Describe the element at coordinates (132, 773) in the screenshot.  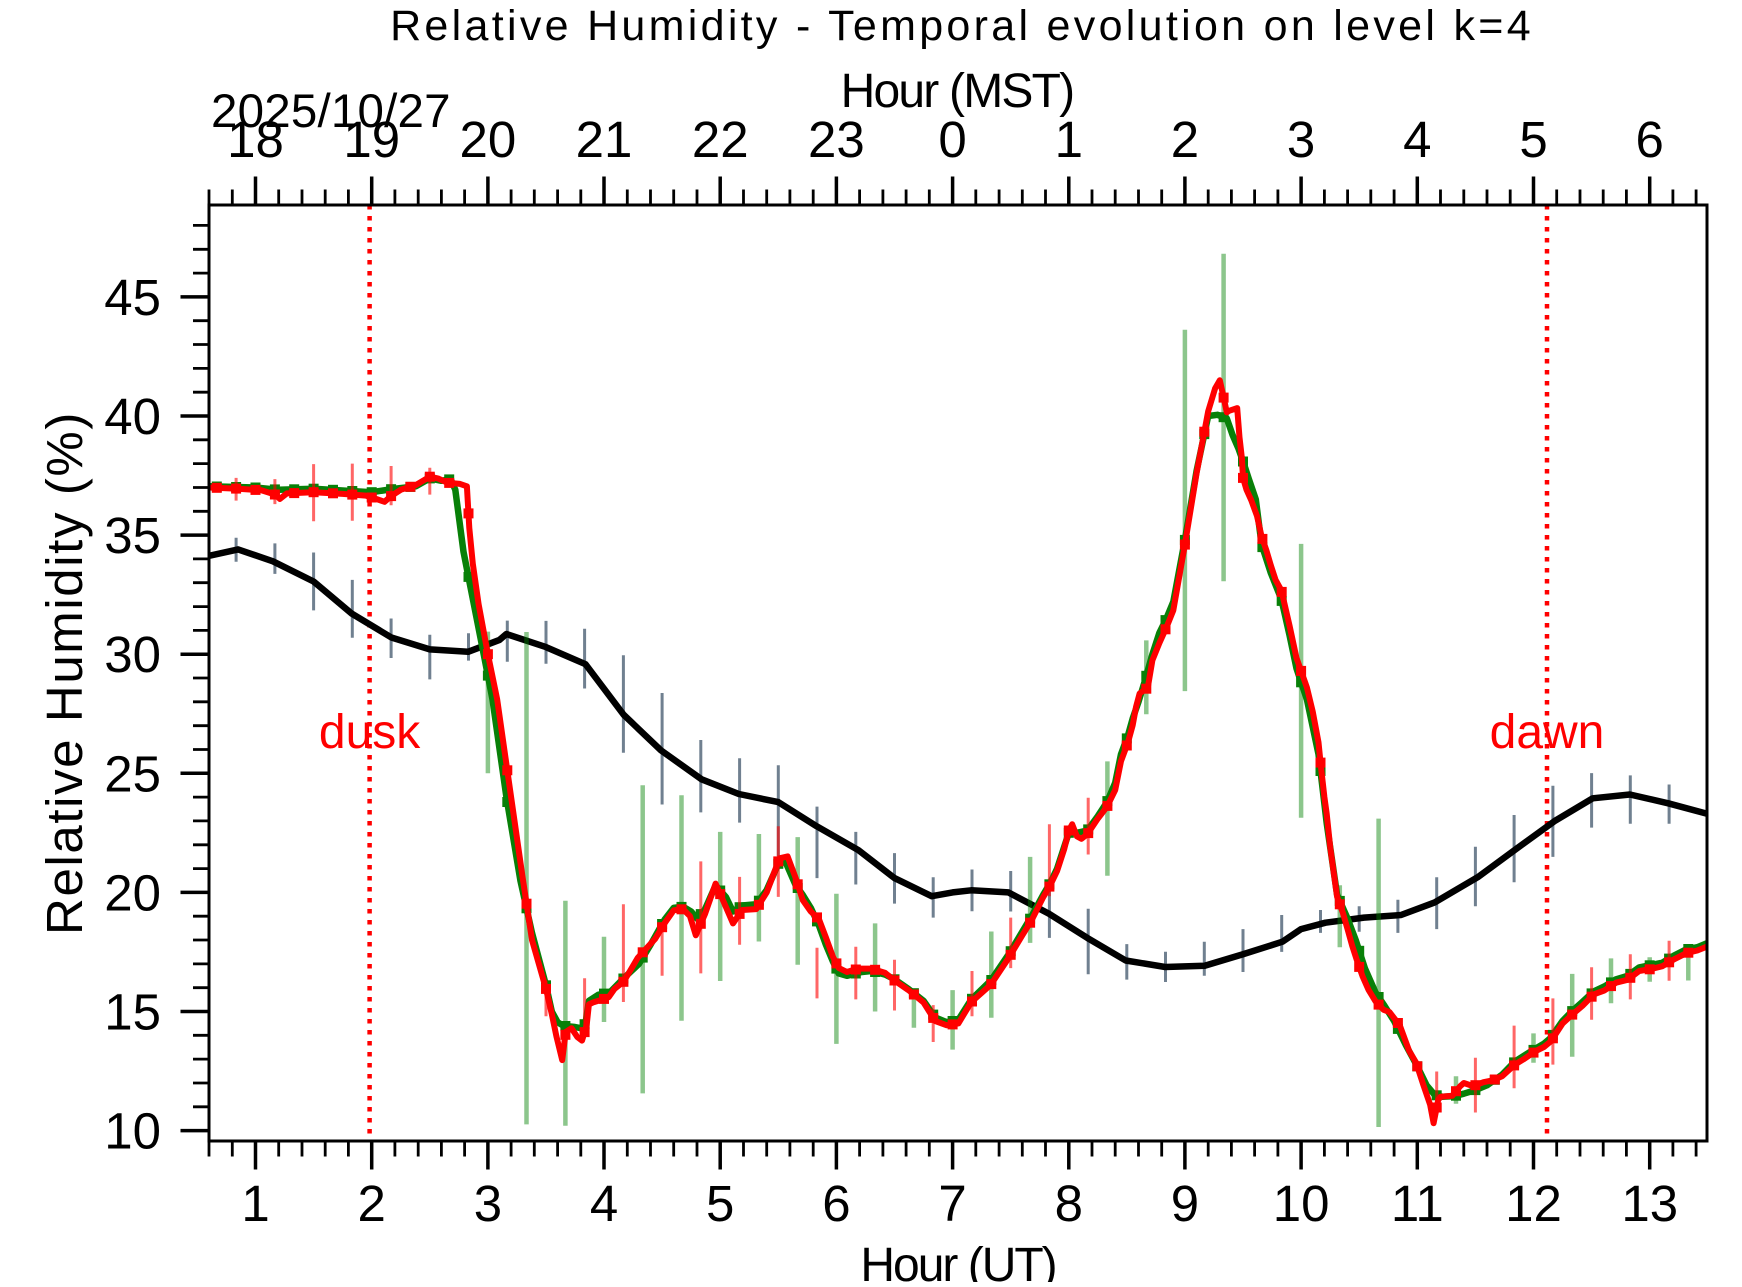
I see `svg-text: 25` at that location.